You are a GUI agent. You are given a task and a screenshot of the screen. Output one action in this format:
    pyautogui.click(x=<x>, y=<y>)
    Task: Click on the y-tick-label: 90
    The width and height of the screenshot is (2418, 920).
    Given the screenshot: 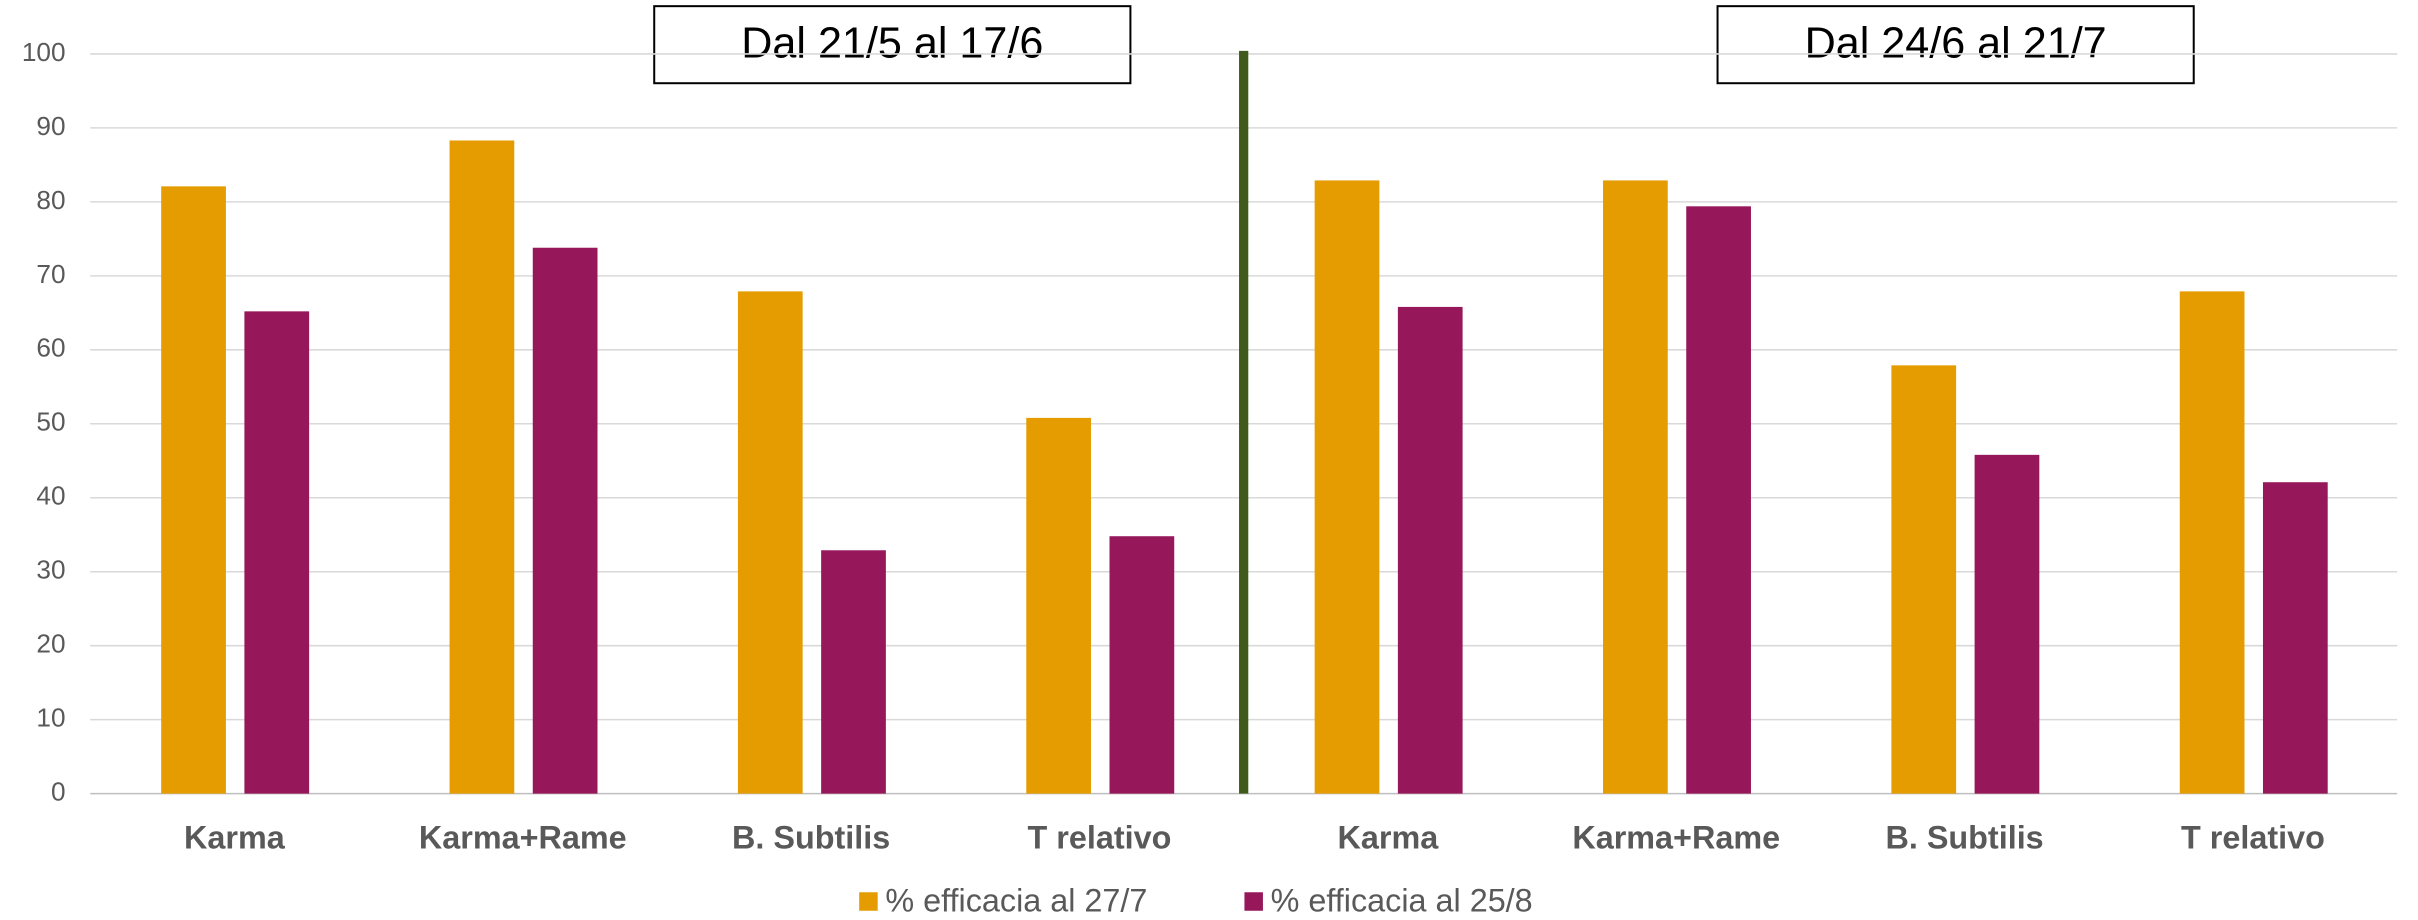 What is the action you would take?
    pyautogui.click(x=50, y=126)
    